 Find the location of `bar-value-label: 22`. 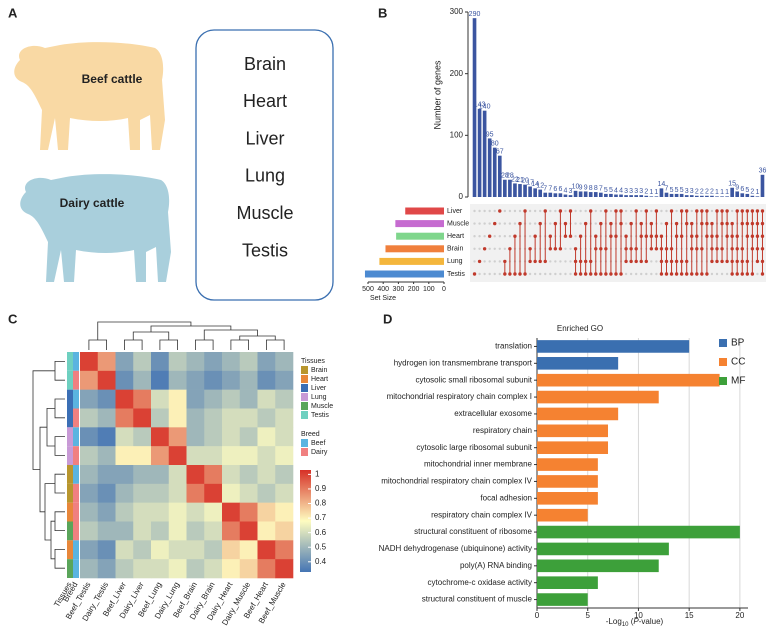

bar-value-label: 22 is located at coordinates (515, 179).